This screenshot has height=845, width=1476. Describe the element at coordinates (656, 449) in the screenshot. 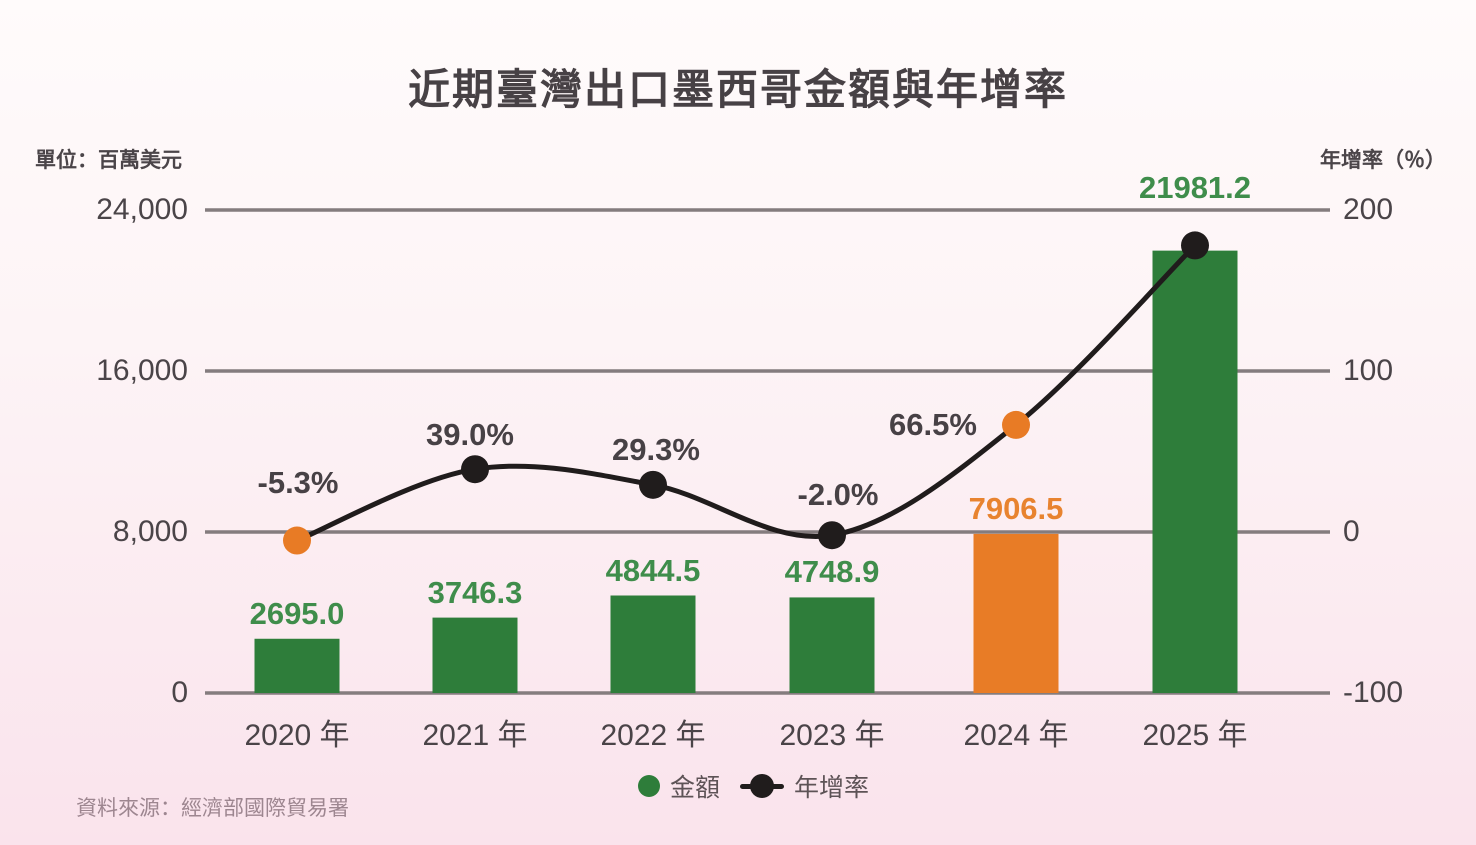

I see `pct-label-2022: 29.3%` at that location.